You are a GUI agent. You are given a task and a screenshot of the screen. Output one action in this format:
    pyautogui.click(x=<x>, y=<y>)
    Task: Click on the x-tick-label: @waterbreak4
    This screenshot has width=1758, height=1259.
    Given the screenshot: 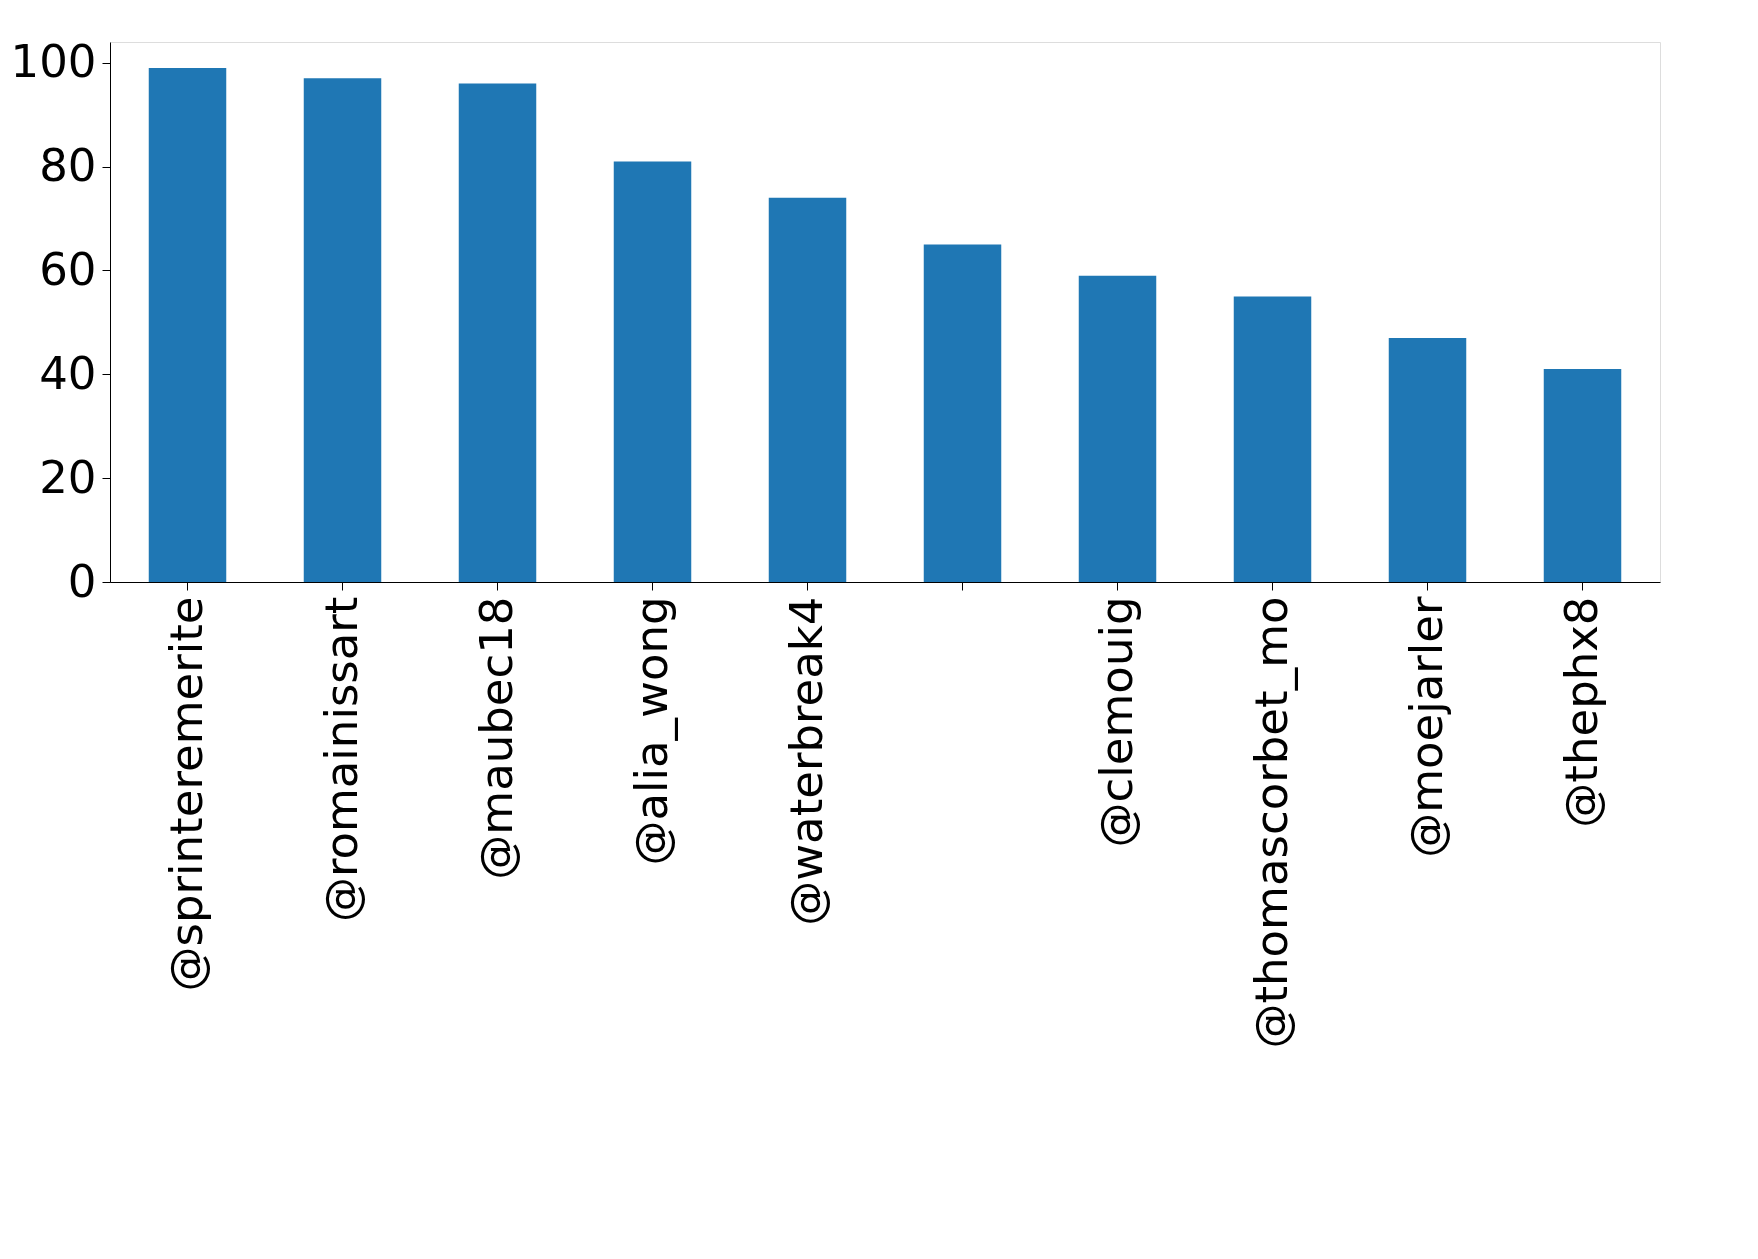 What is the action you would take?
    pyautogui.click(x=806, y=761)
    